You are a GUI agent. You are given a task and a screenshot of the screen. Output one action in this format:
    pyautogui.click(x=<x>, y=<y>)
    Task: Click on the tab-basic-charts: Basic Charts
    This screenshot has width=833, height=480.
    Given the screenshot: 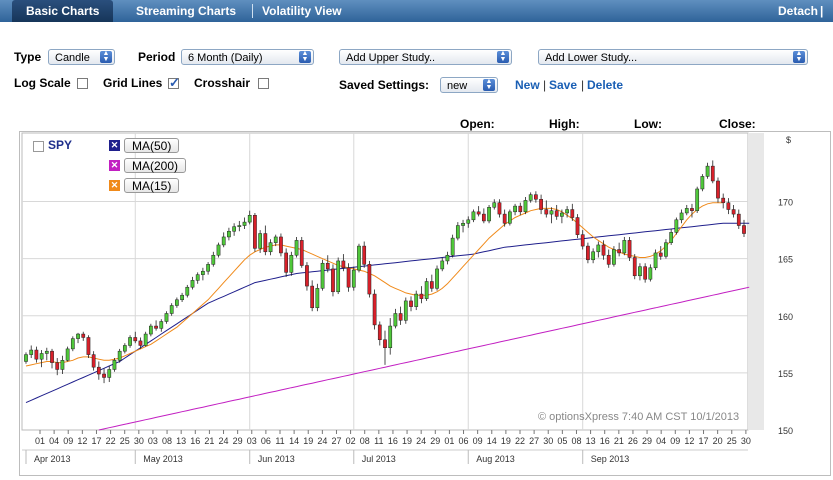 What is the action you would take?
    pyautogui.click(x=63, y=11)
    